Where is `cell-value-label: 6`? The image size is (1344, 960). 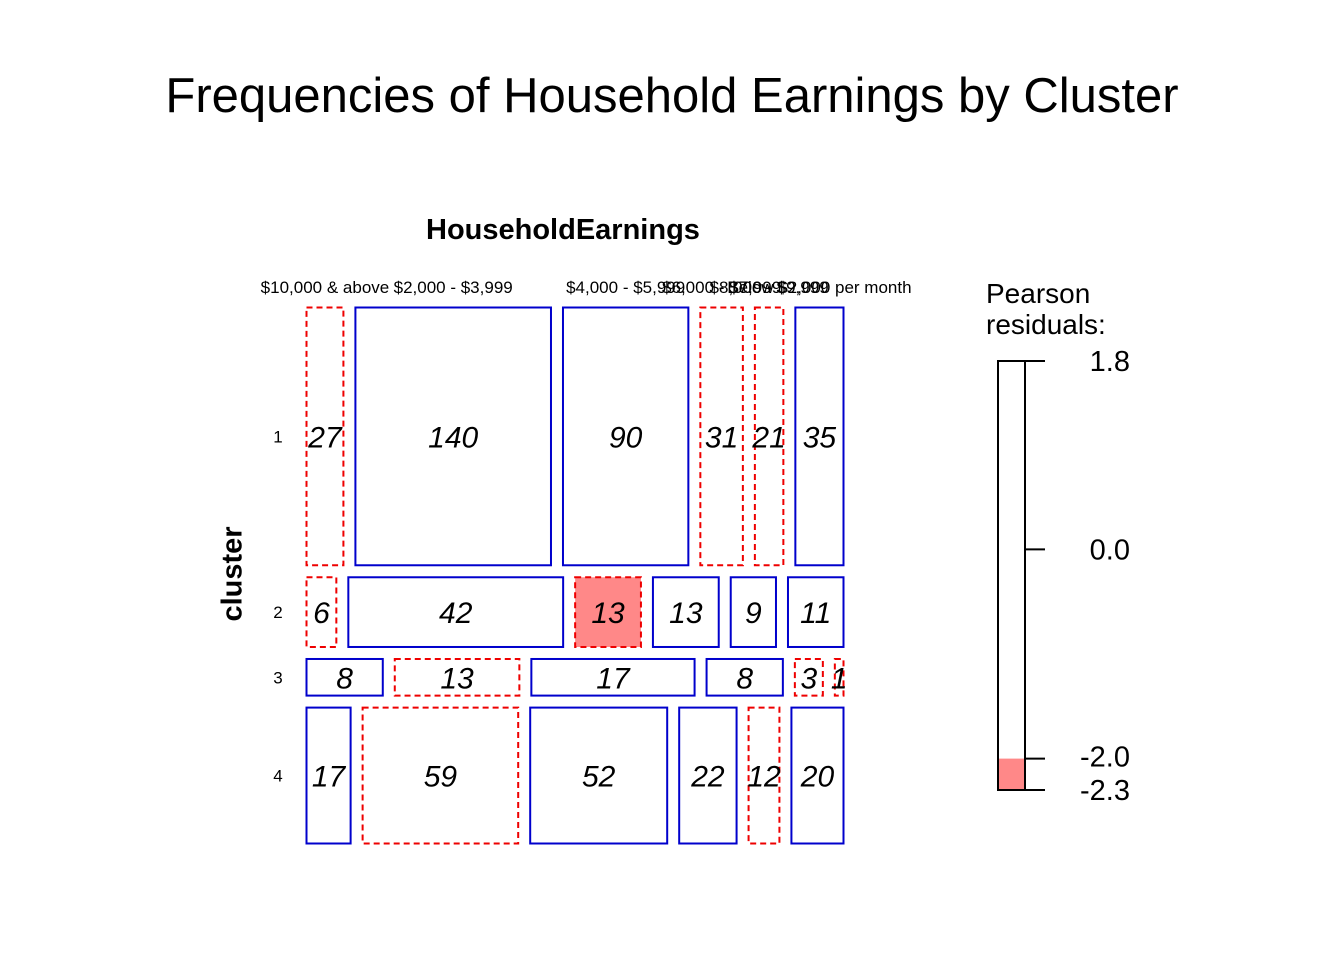
cell-value-label: 6 is located at coordinates (321, 613).